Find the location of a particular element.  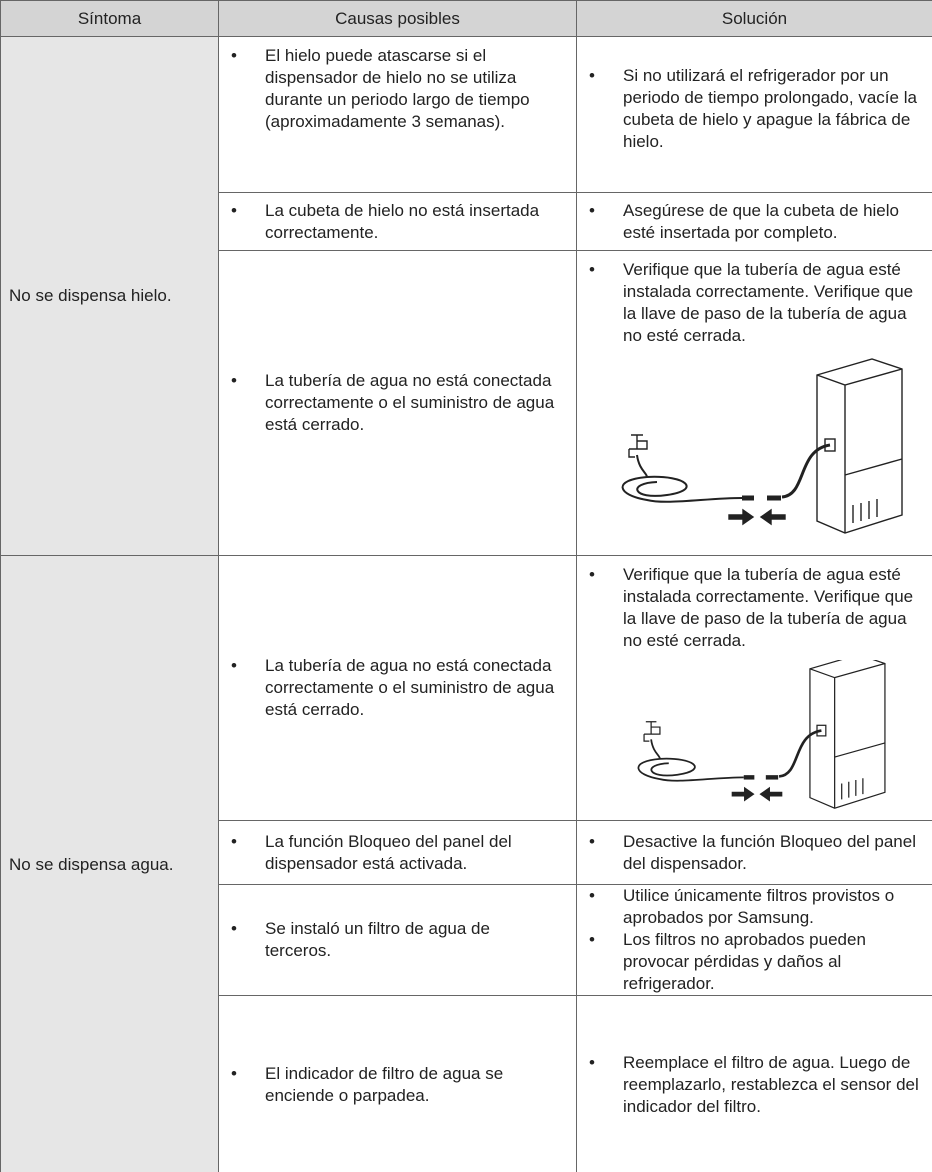

header: Causas posibles is located at coordinates (397, 18).